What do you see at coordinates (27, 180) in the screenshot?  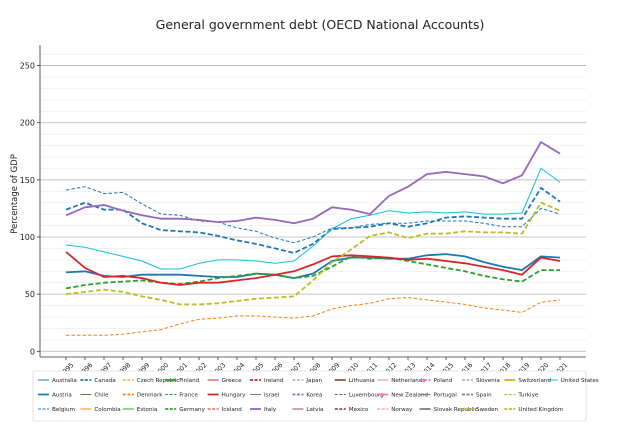 I see `y-tick-label: 150` at bounding box center [27, 180].